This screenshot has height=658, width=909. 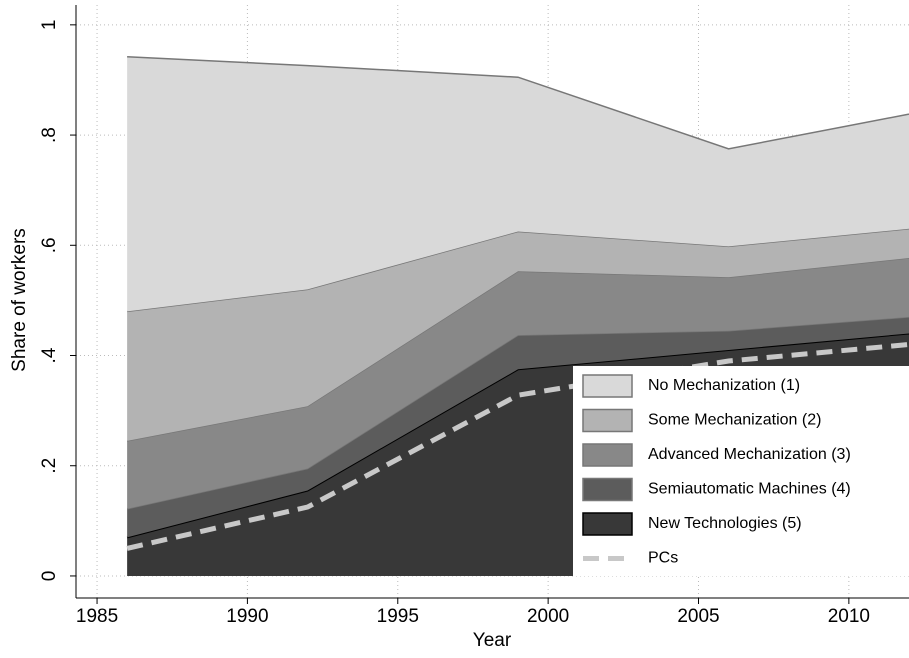 What do you see at coordinates (398, 616) in the screenshot?
I see `x-tick-label: 1995` at bounding box center [398, 616].